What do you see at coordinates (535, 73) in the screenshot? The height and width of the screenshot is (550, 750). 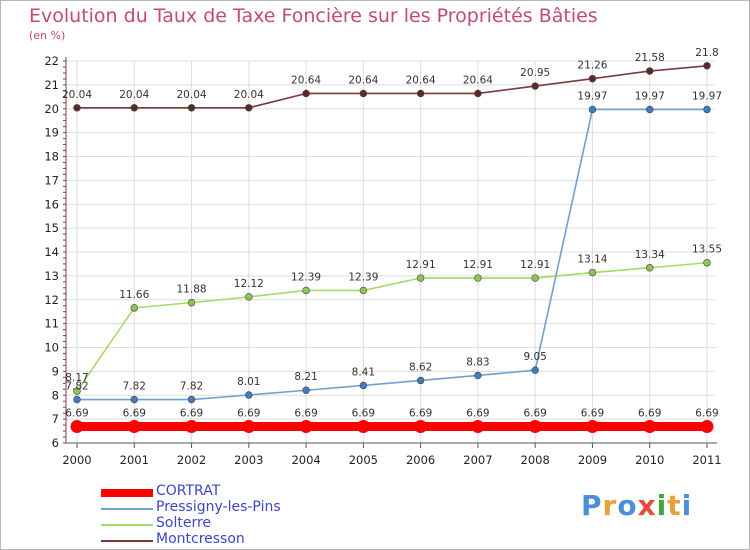 I see `data-label: 20.95` at bounding box center [535, 73].